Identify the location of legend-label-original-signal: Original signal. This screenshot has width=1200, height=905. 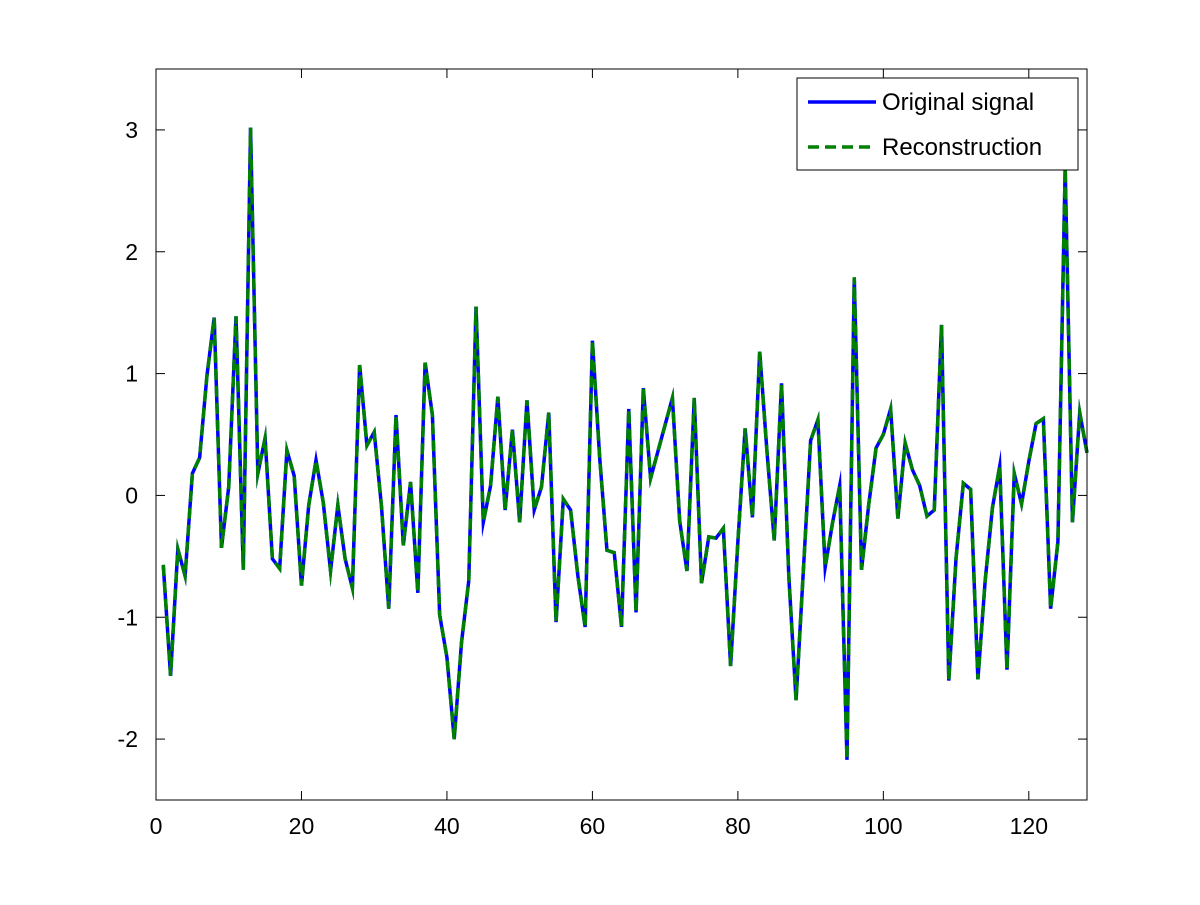
(958, 102).